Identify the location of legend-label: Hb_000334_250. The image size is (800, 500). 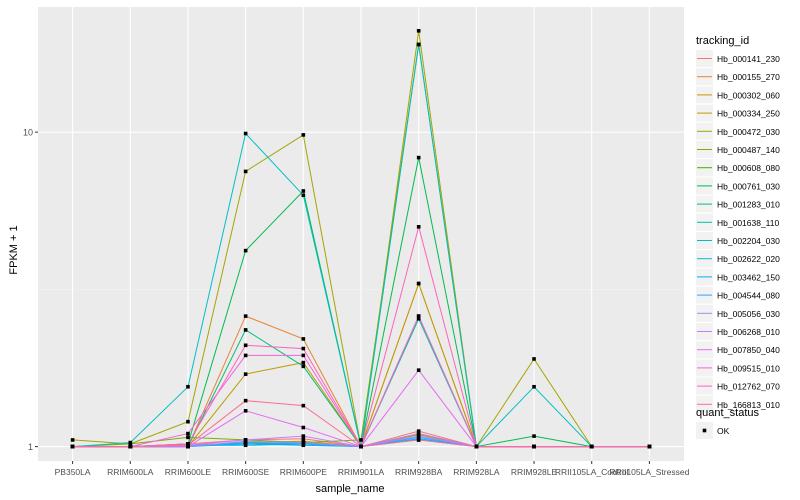
(748, 114).